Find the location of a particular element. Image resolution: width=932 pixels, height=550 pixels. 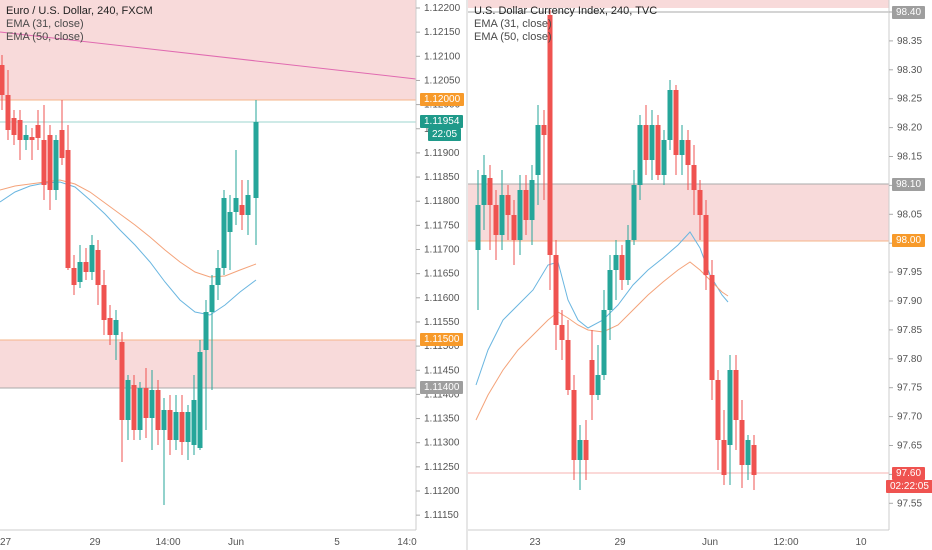

eurusd-price-label: 1.11750 is located at coordinates (442, 225).